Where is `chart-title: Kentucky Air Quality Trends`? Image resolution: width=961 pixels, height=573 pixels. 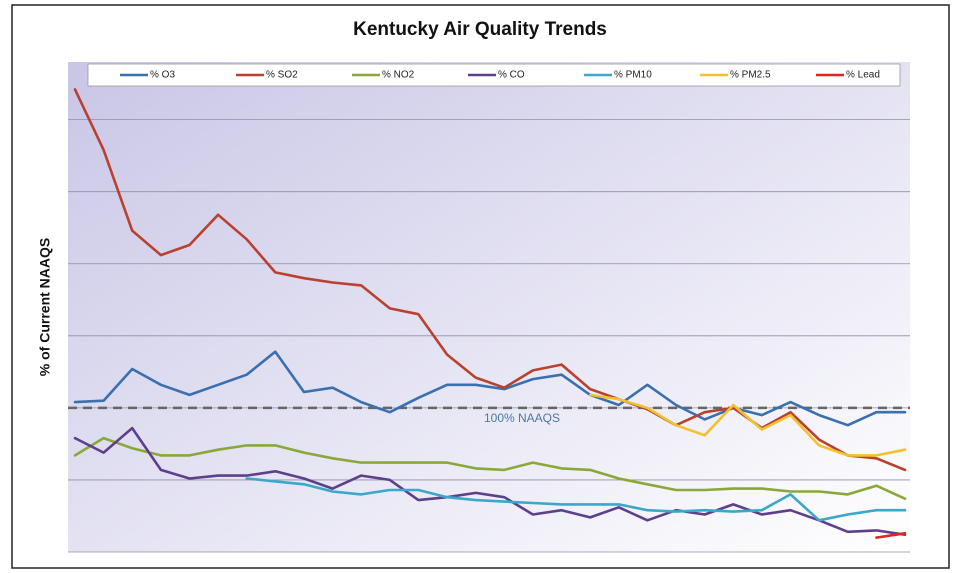 chart-title: Kentucky Air Quality Trends is located at coordinates (480, 29).